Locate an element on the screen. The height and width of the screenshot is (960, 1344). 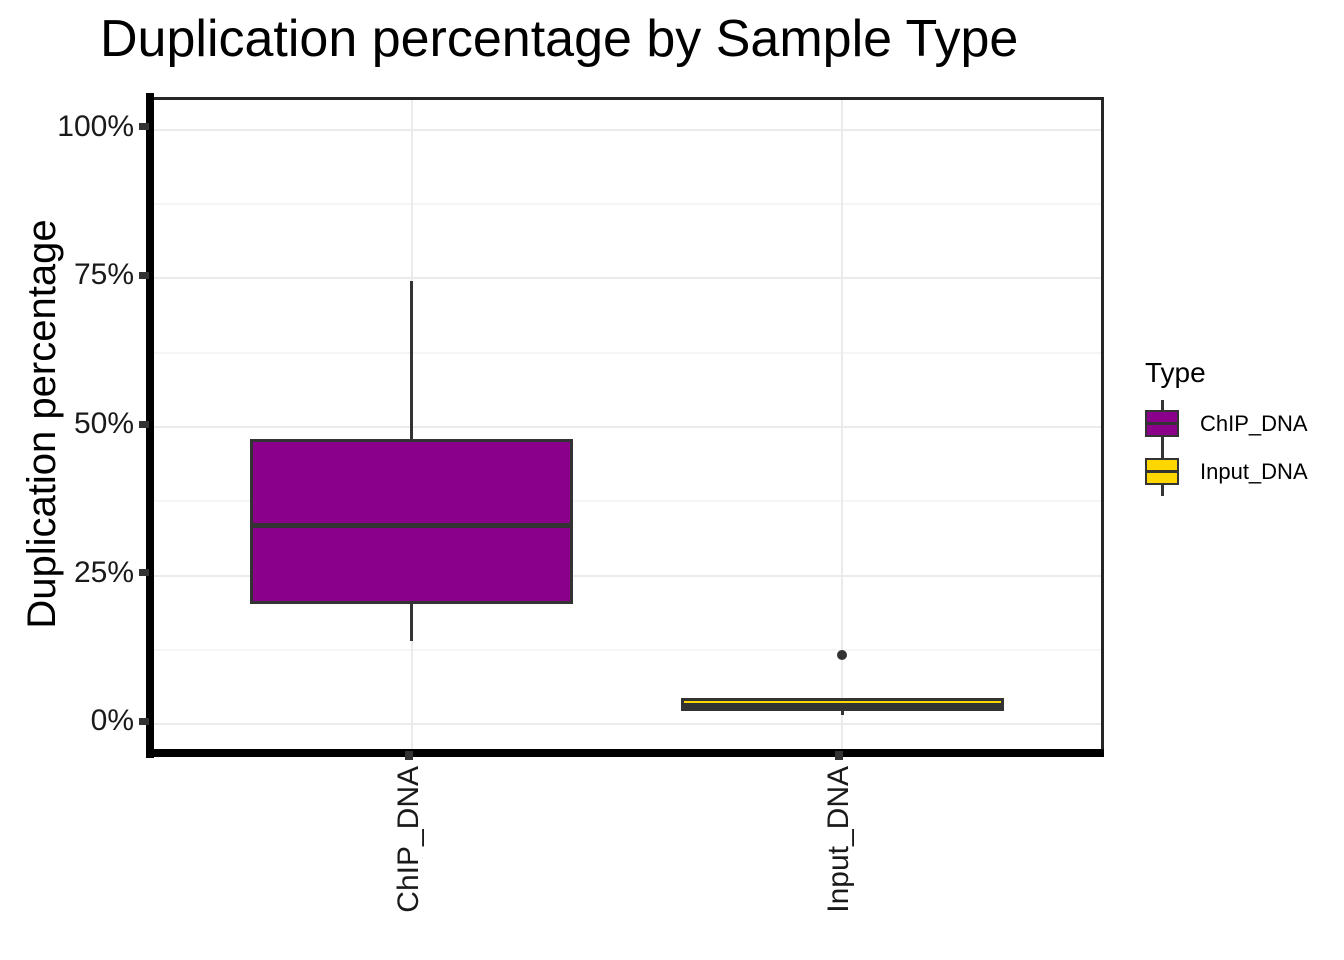
legend-item-label: ChIP_DNA is located at coordinates (1254, 423).